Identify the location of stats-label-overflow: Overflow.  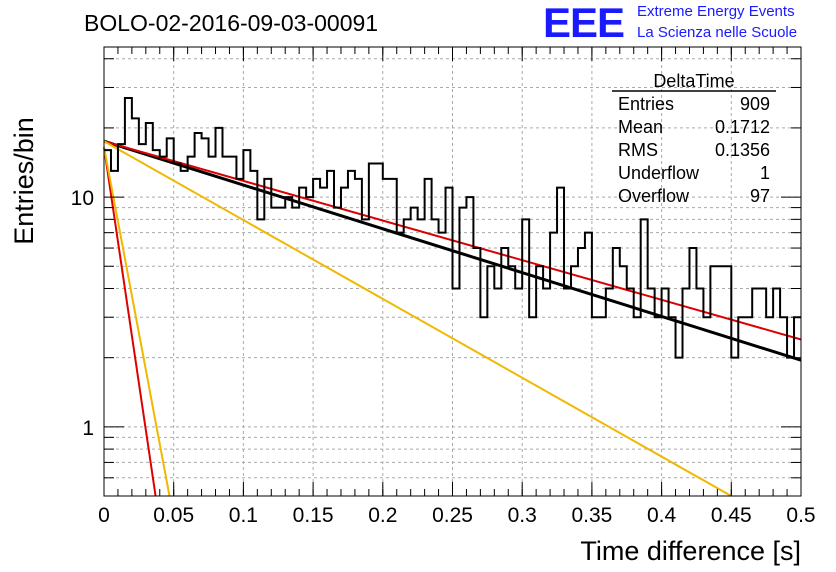
(654, 196).